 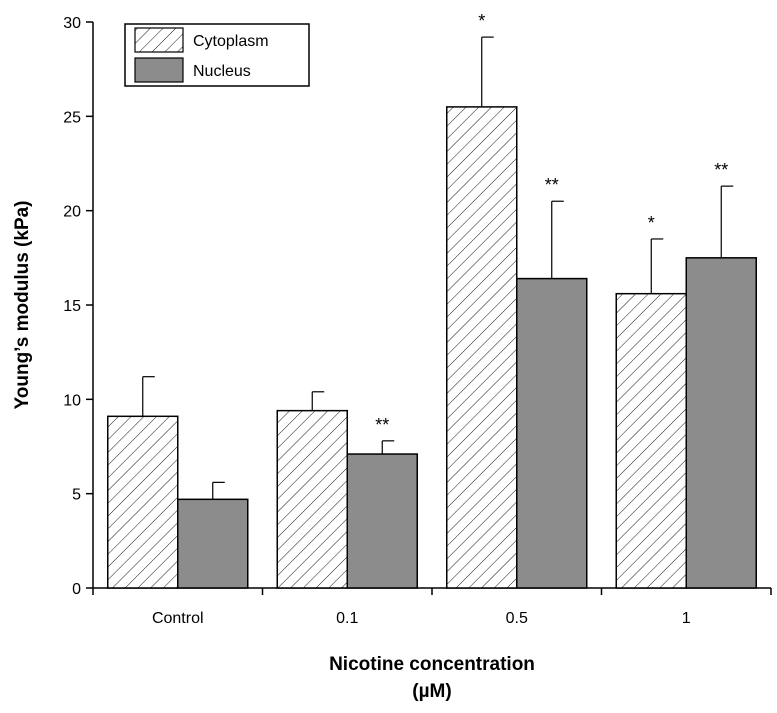 I want to click on y-axis-title: Young’s modulus (kPa), so click(x=22, y=304).